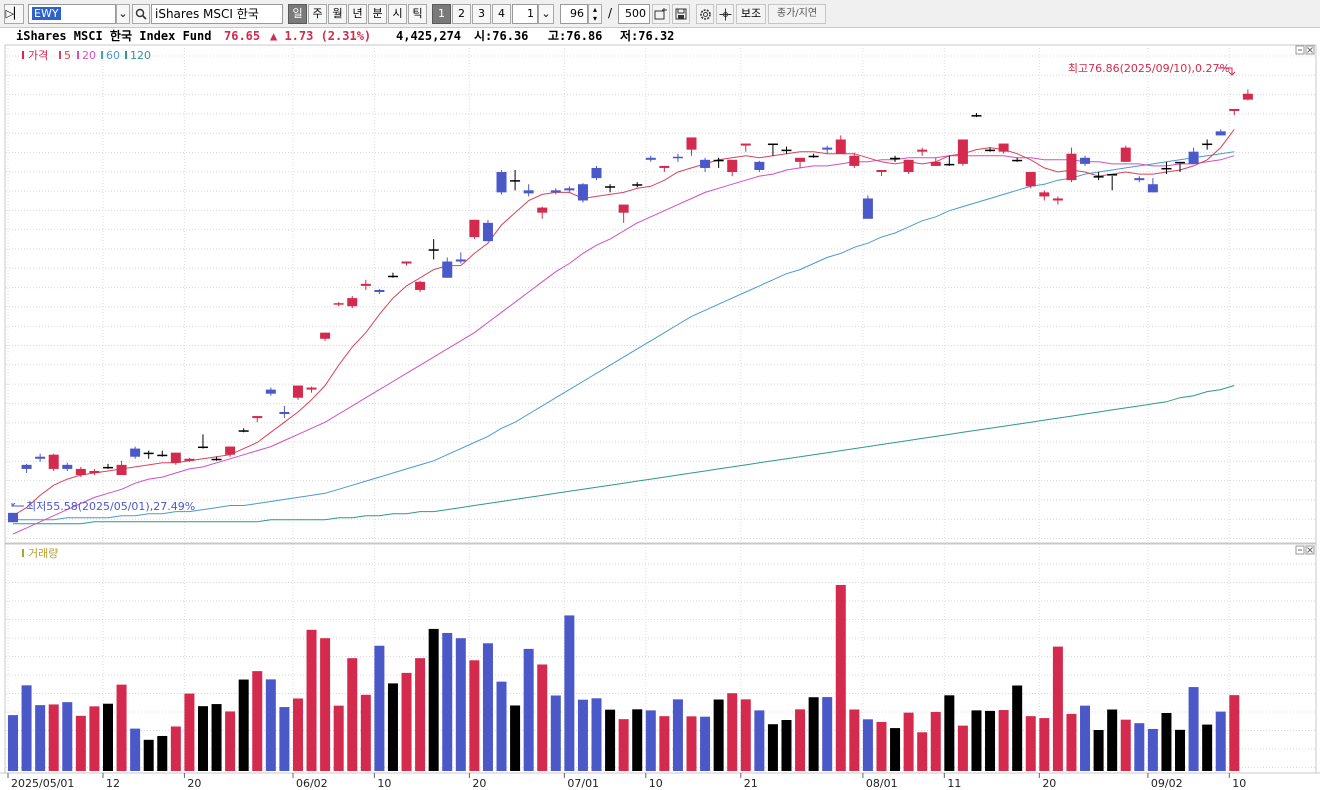 The width and height of the screenshot is (1320, 790). What do you see at coordinates (23, 553) in the screenshot?
I see `legend-volume-swatch` at bounding box center [23, 553].